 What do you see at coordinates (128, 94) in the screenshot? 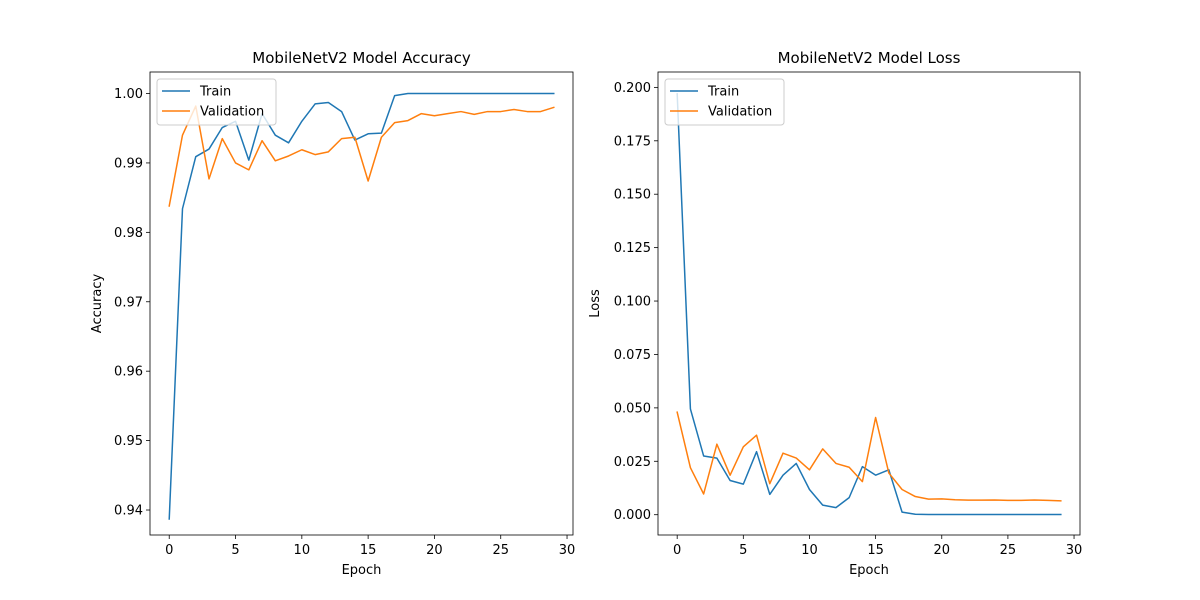
I see `y-tick-label: 1.00` at bounding box center [128, 94].